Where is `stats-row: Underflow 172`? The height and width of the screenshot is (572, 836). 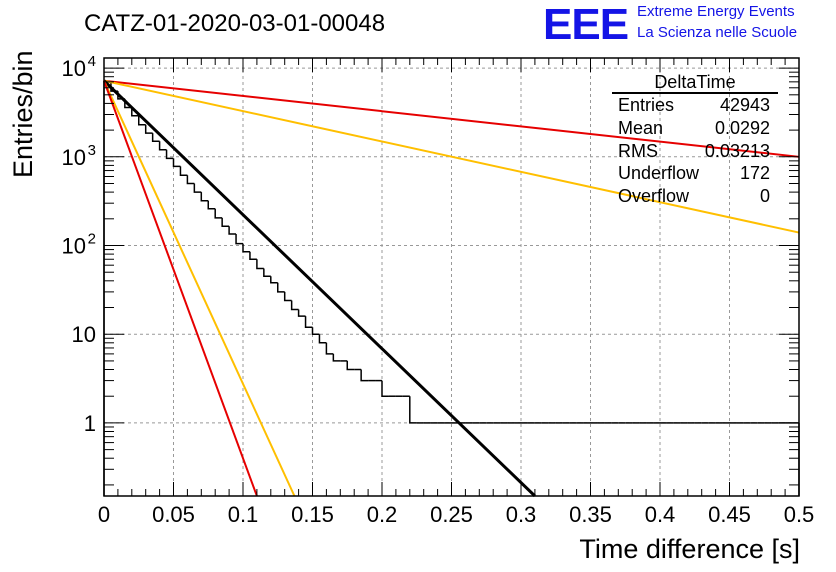
stats-row: Underflow 172 is located at coordinates (695, 173).